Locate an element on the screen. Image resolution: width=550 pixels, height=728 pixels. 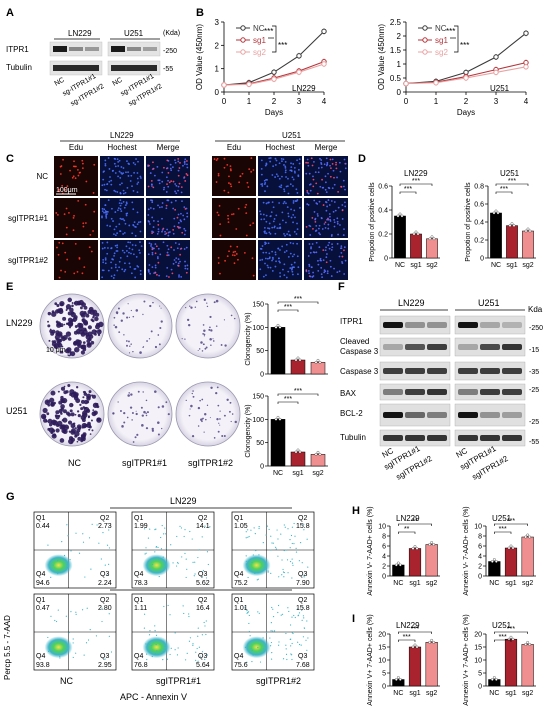
y-tick-label: 10 is located at coordinates (478, 527).